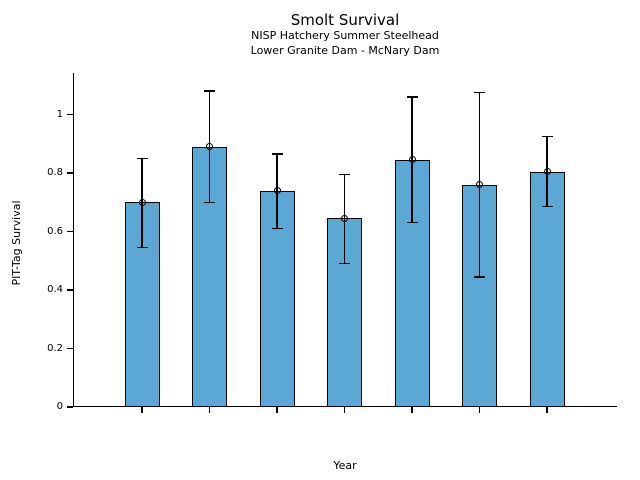  I want to click on y-tick-label-0: 0, so click(59, 406).